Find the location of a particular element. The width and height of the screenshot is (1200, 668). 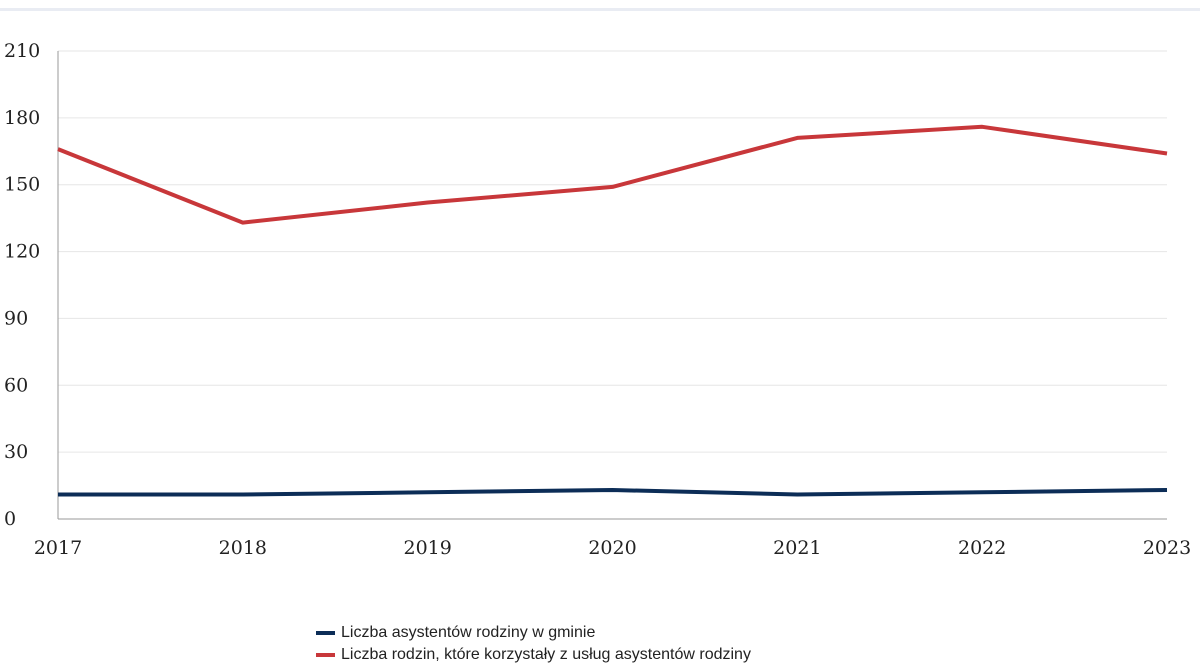

top-divider is located at coordinates (600, 9).